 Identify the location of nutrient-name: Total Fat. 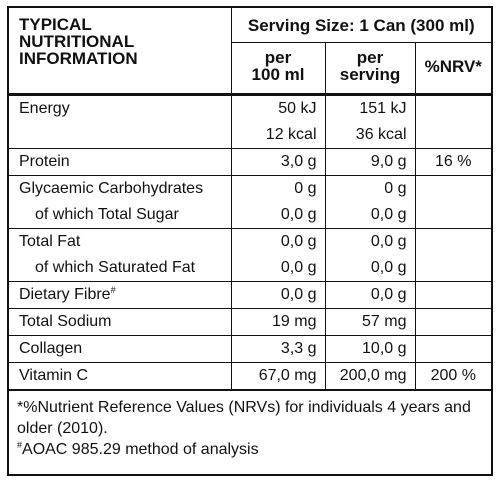
(120, 241).